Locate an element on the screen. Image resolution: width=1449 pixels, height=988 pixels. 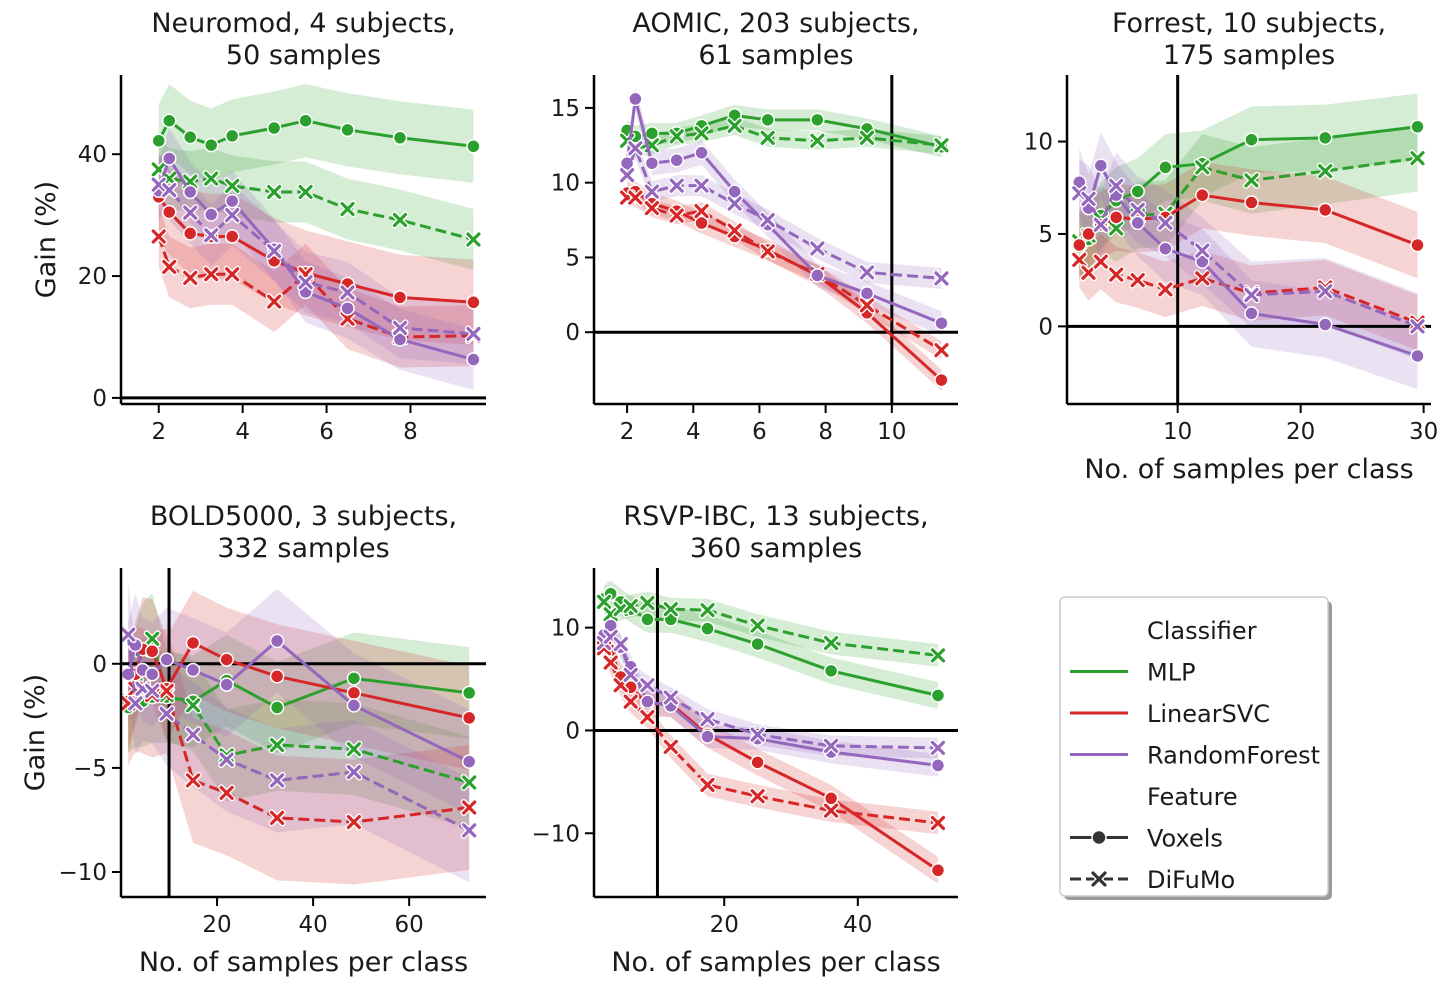
band-mlp-voxels is located at coordinates (784, 131).